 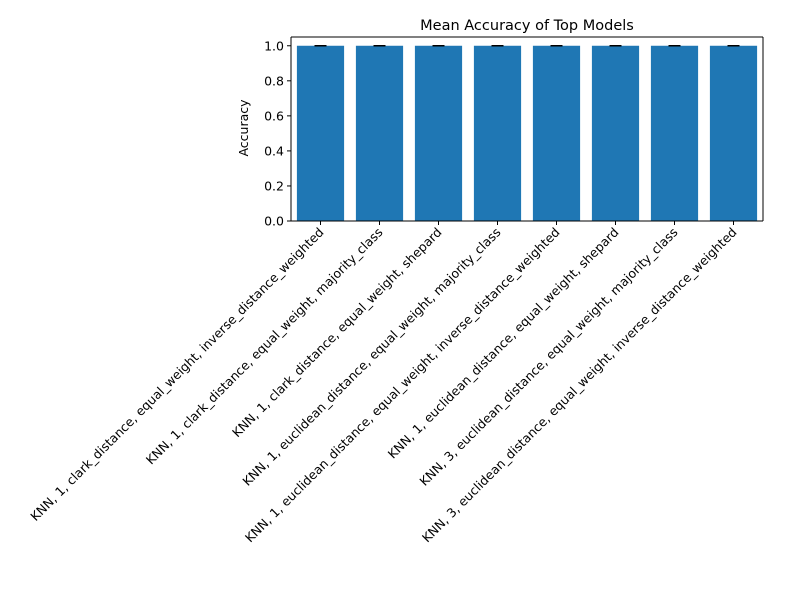 What do you see at coordinates (274, 185) in the screenshot?
I see `y-tick-label: 0.2` at bounding box center [274, 185].